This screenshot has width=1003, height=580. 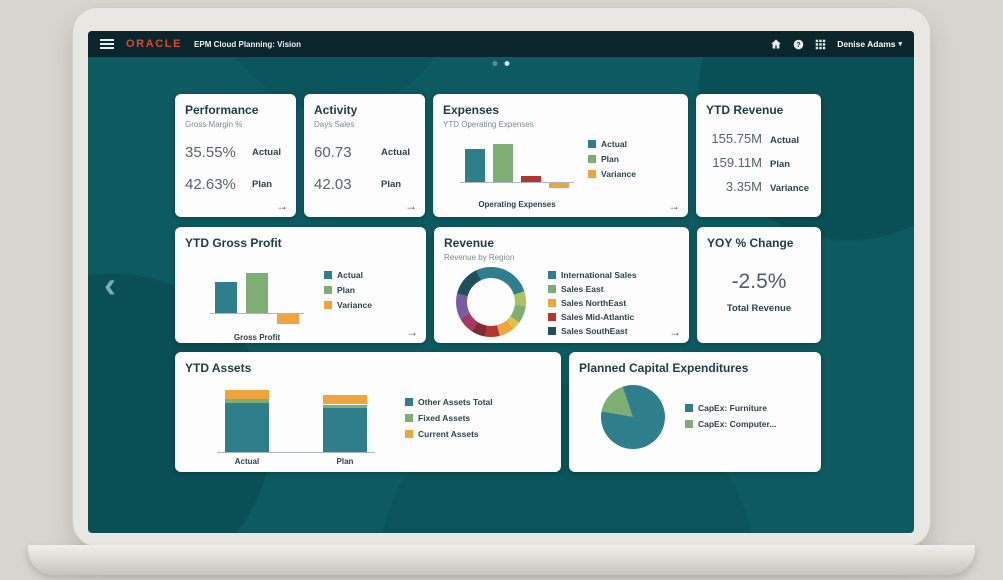 What do you see at coordinates (737, 162) in the screenshot?
I see `metric-value: 159.11M` at bounding box center [737, 162].